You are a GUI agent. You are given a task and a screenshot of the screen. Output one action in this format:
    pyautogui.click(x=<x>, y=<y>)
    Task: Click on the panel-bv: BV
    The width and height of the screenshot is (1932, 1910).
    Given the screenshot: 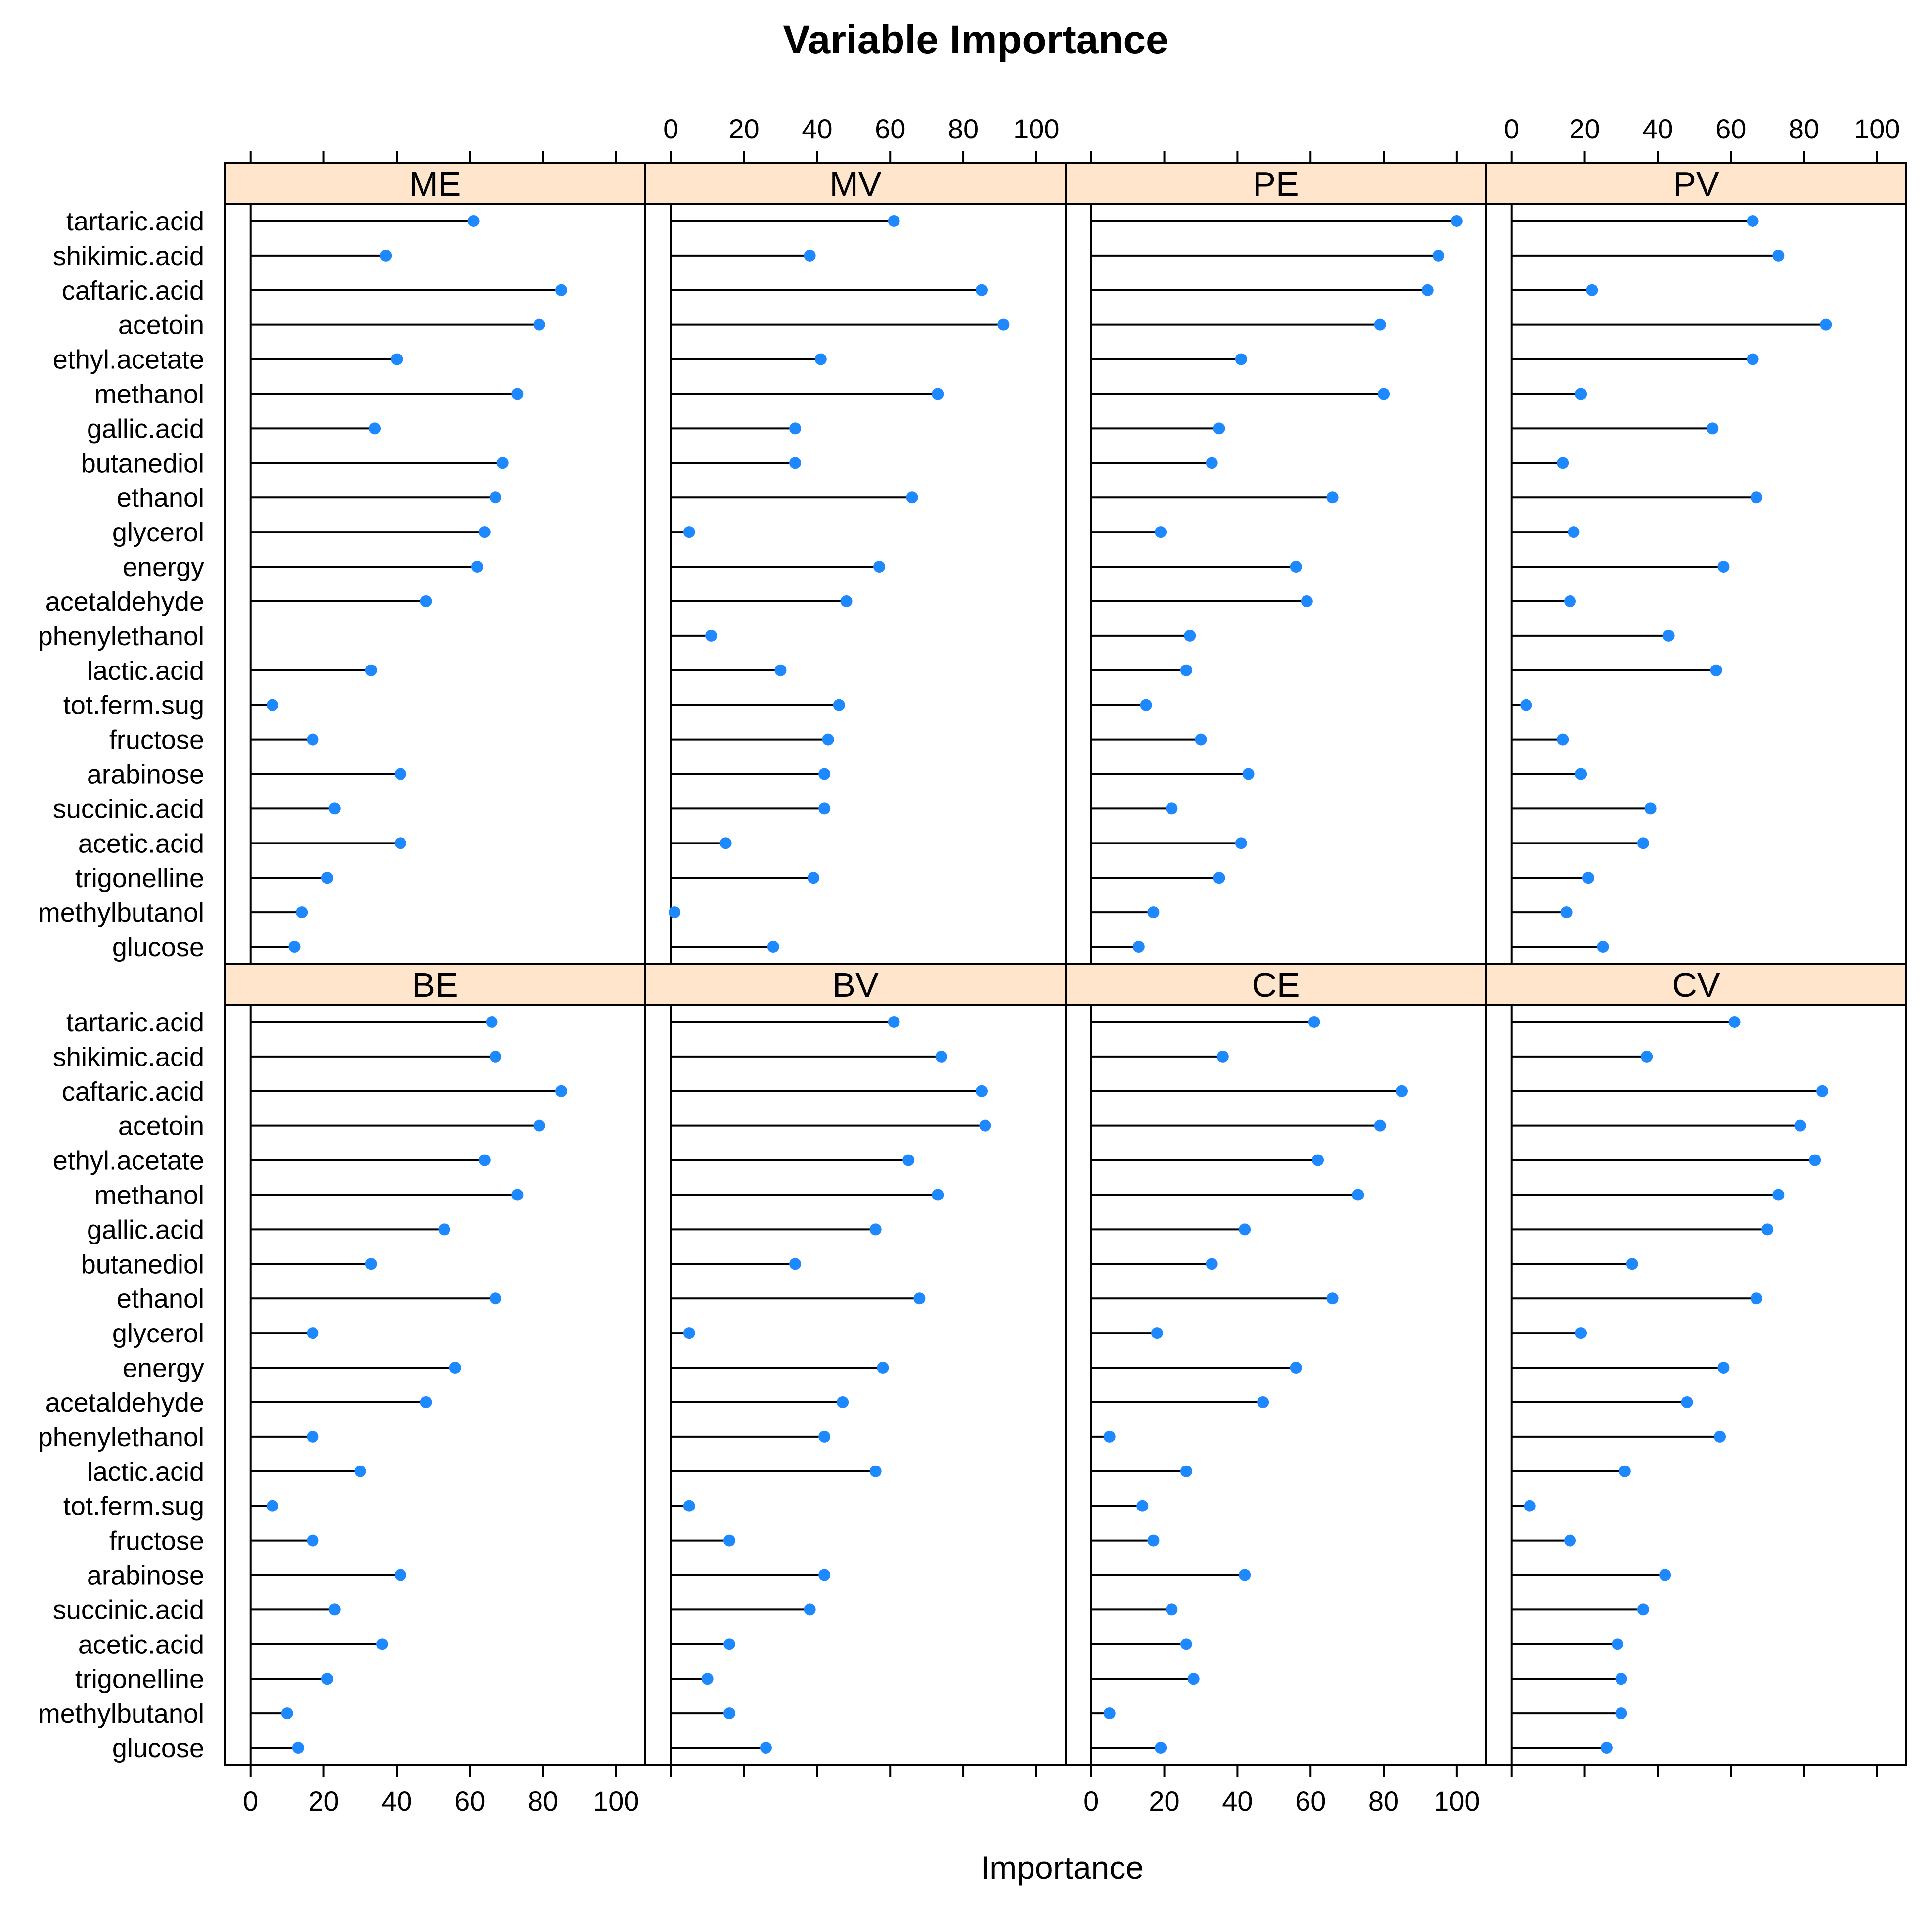 What is the action you would take?
    pyautogui.click(x=855, y=1364)
    